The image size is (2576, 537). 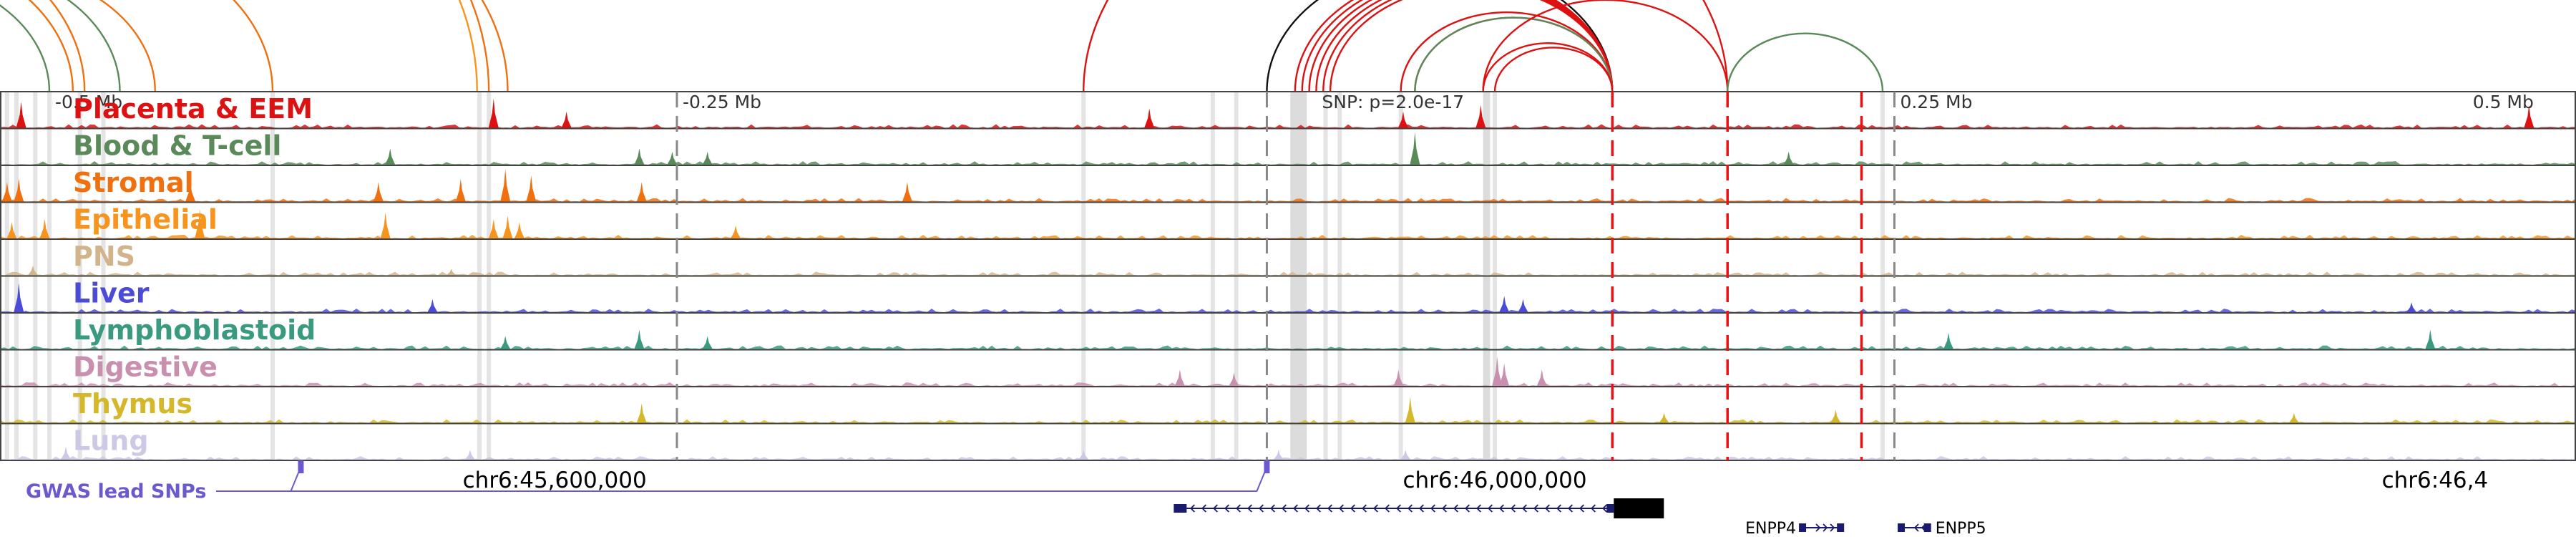 I want to click on axis-tick-label: 0.5 Mb, so click(x=2503, y=102).